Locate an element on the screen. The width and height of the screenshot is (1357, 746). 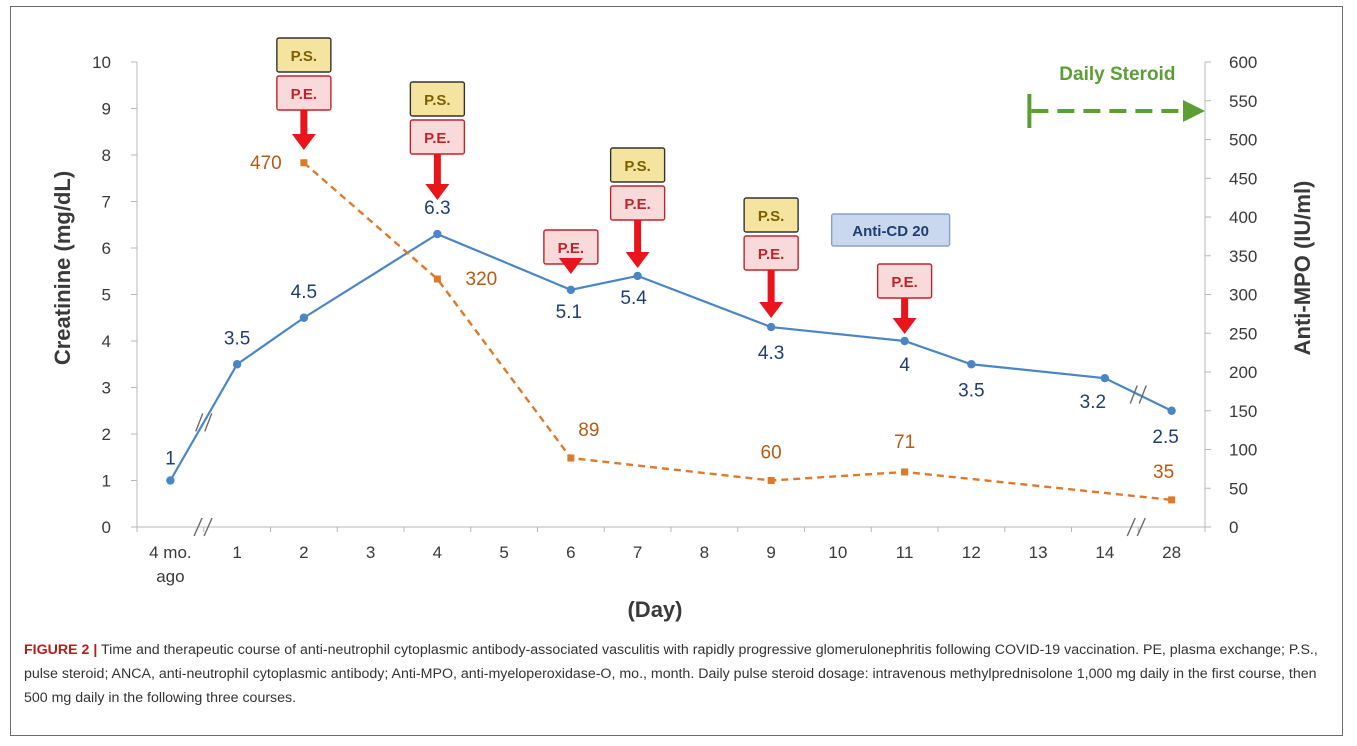
y-right-tick-label: 0 is located at coordinates (1233, 527).